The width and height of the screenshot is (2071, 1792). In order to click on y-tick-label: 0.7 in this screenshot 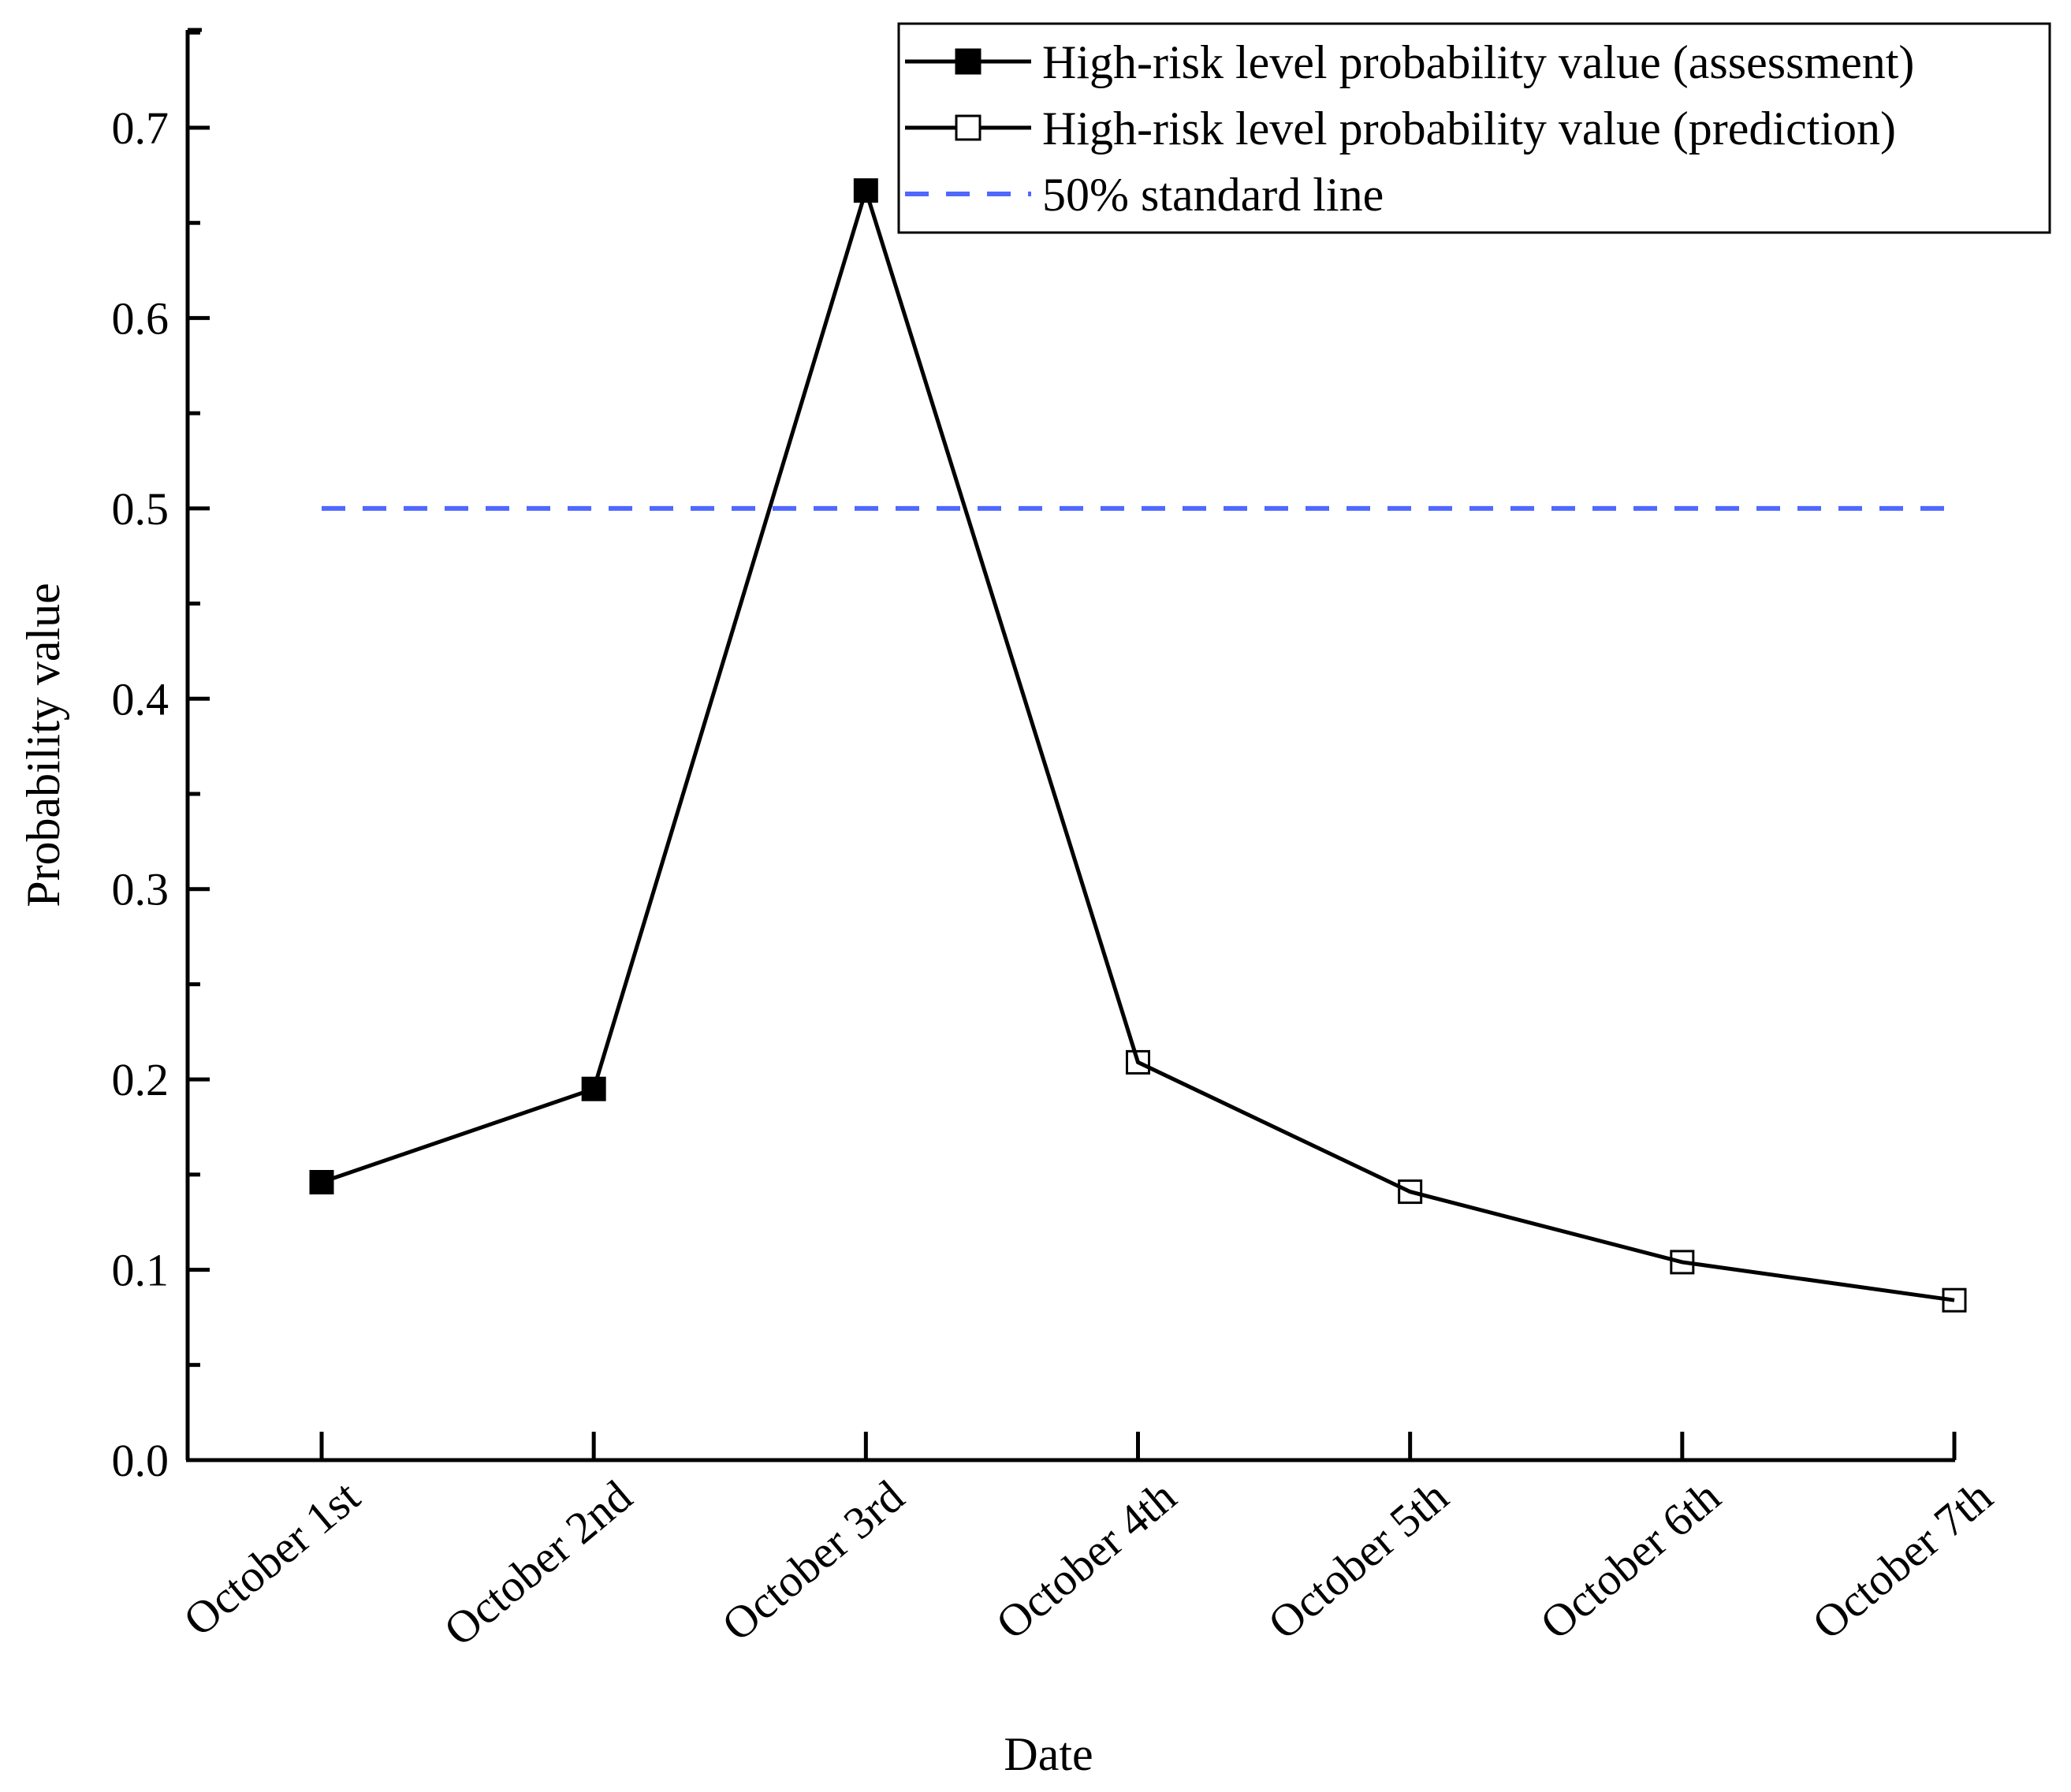, I will do `click(140, 128)`.